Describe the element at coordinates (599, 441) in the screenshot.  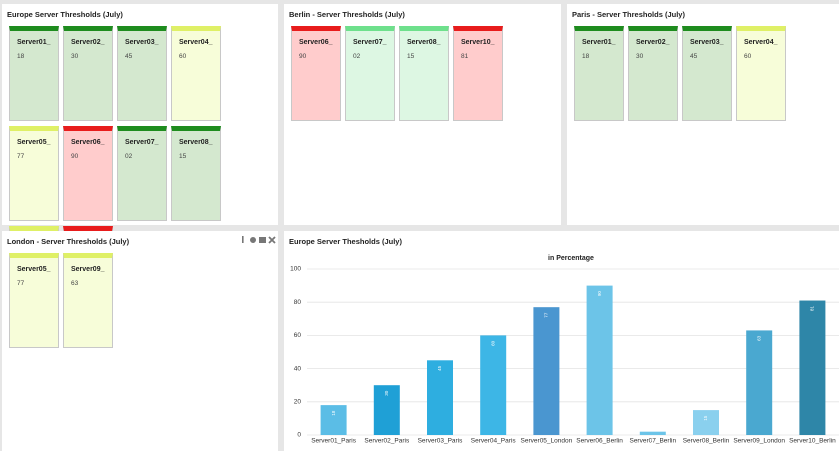
I see `x-tick-label: Server06_Berlin` at that location.